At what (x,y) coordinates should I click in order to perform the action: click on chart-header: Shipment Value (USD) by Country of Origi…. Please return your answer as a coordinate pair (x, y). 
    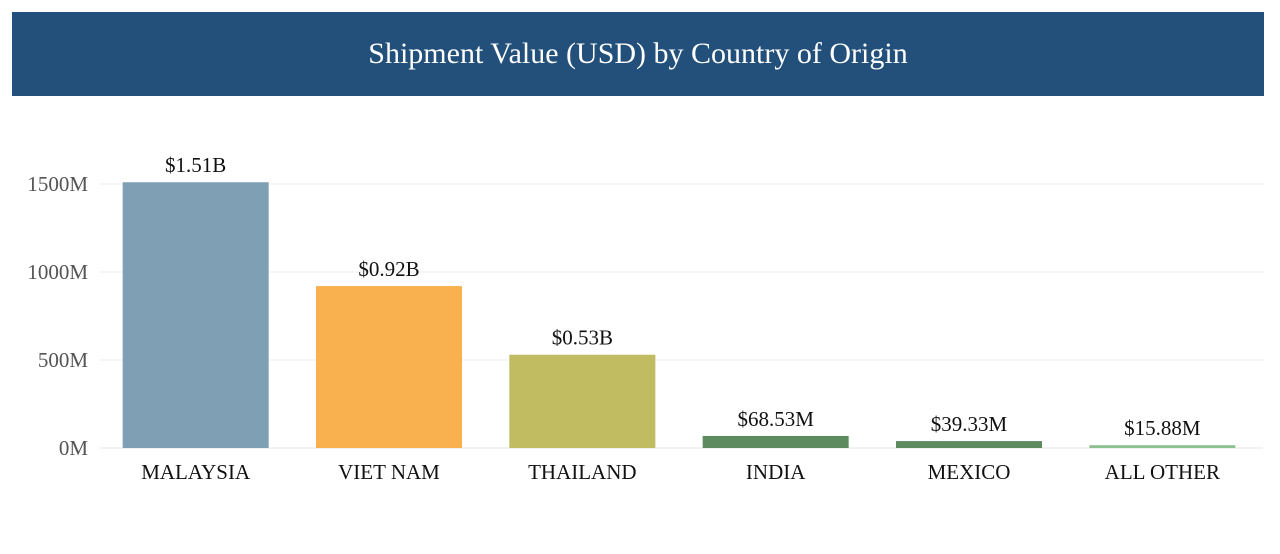
    Looking at the image, I should click on (638, 54).